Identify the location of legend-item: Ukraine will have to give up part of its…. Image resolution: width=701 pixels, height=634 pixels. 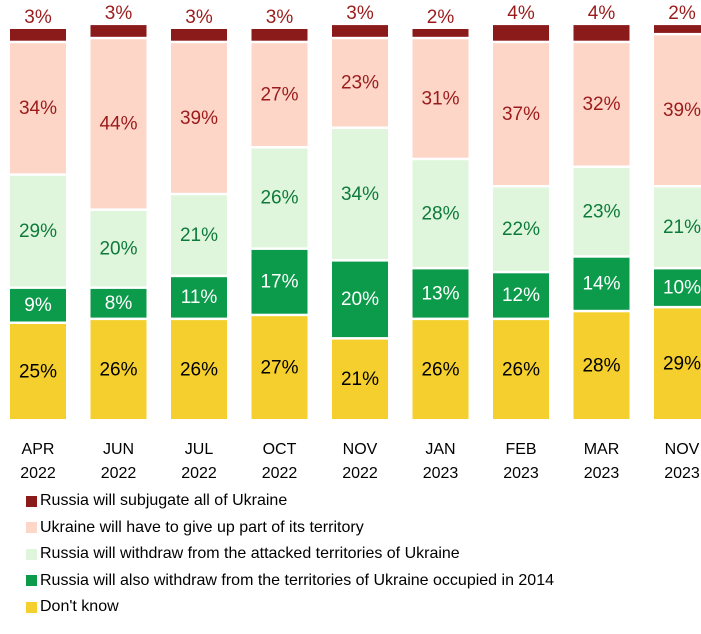
(290, 528).